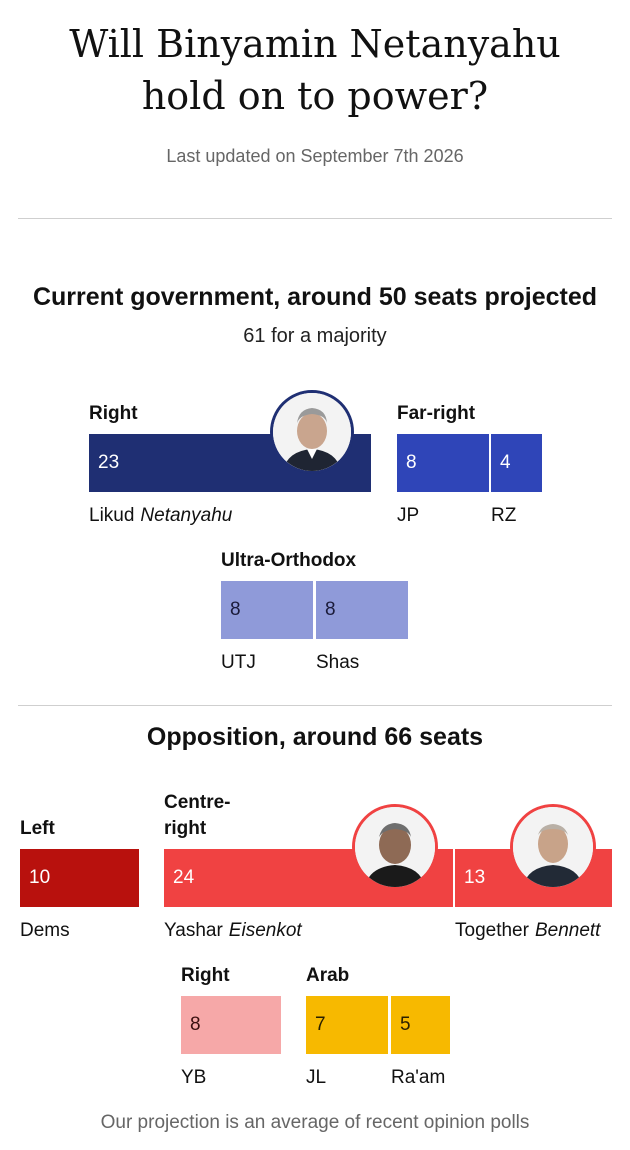  Describe the element at coordinates (40, 877) in the screenshot. I see `bar-value-dems: 10` at that location.